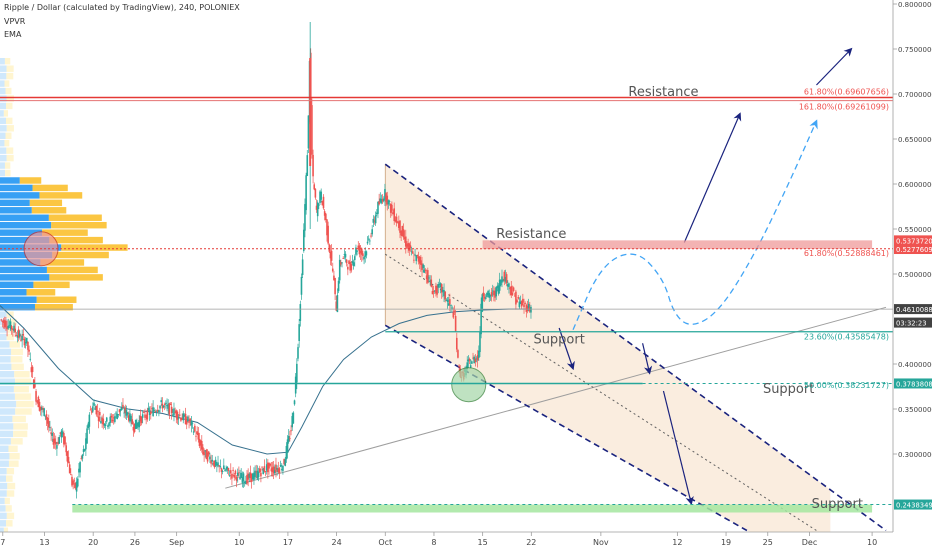  I want to click on time-axis-bg, so click(466, 541).